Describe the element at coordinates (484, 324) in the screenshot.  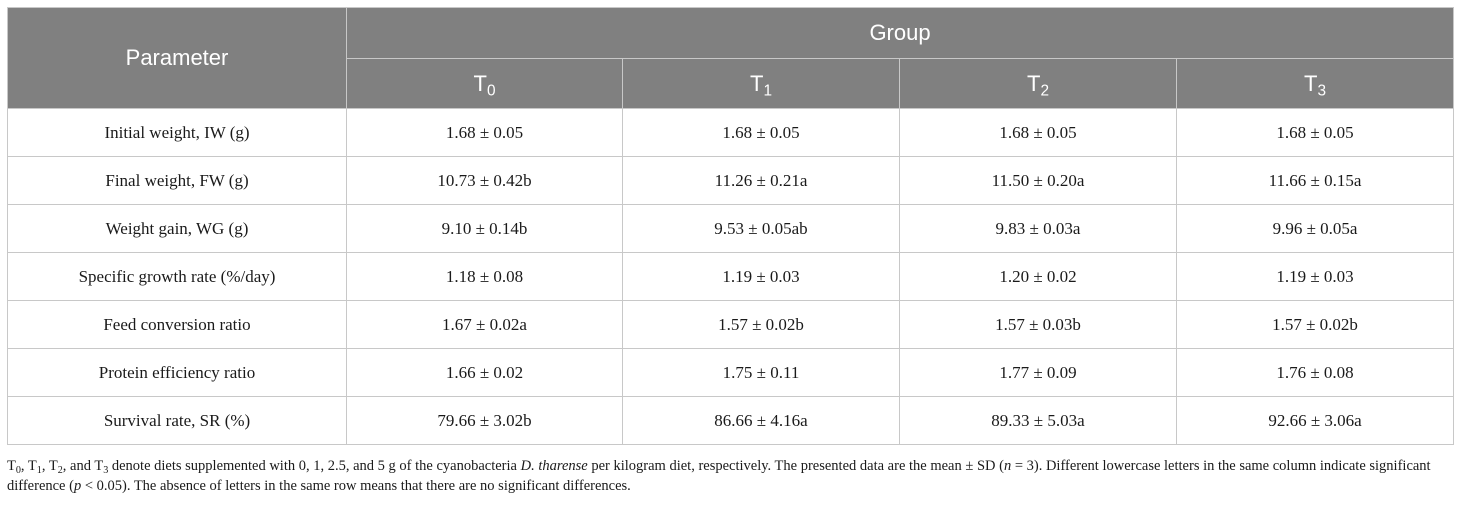
I see `table-cell: 1.67 ± 0.02a` at that location.